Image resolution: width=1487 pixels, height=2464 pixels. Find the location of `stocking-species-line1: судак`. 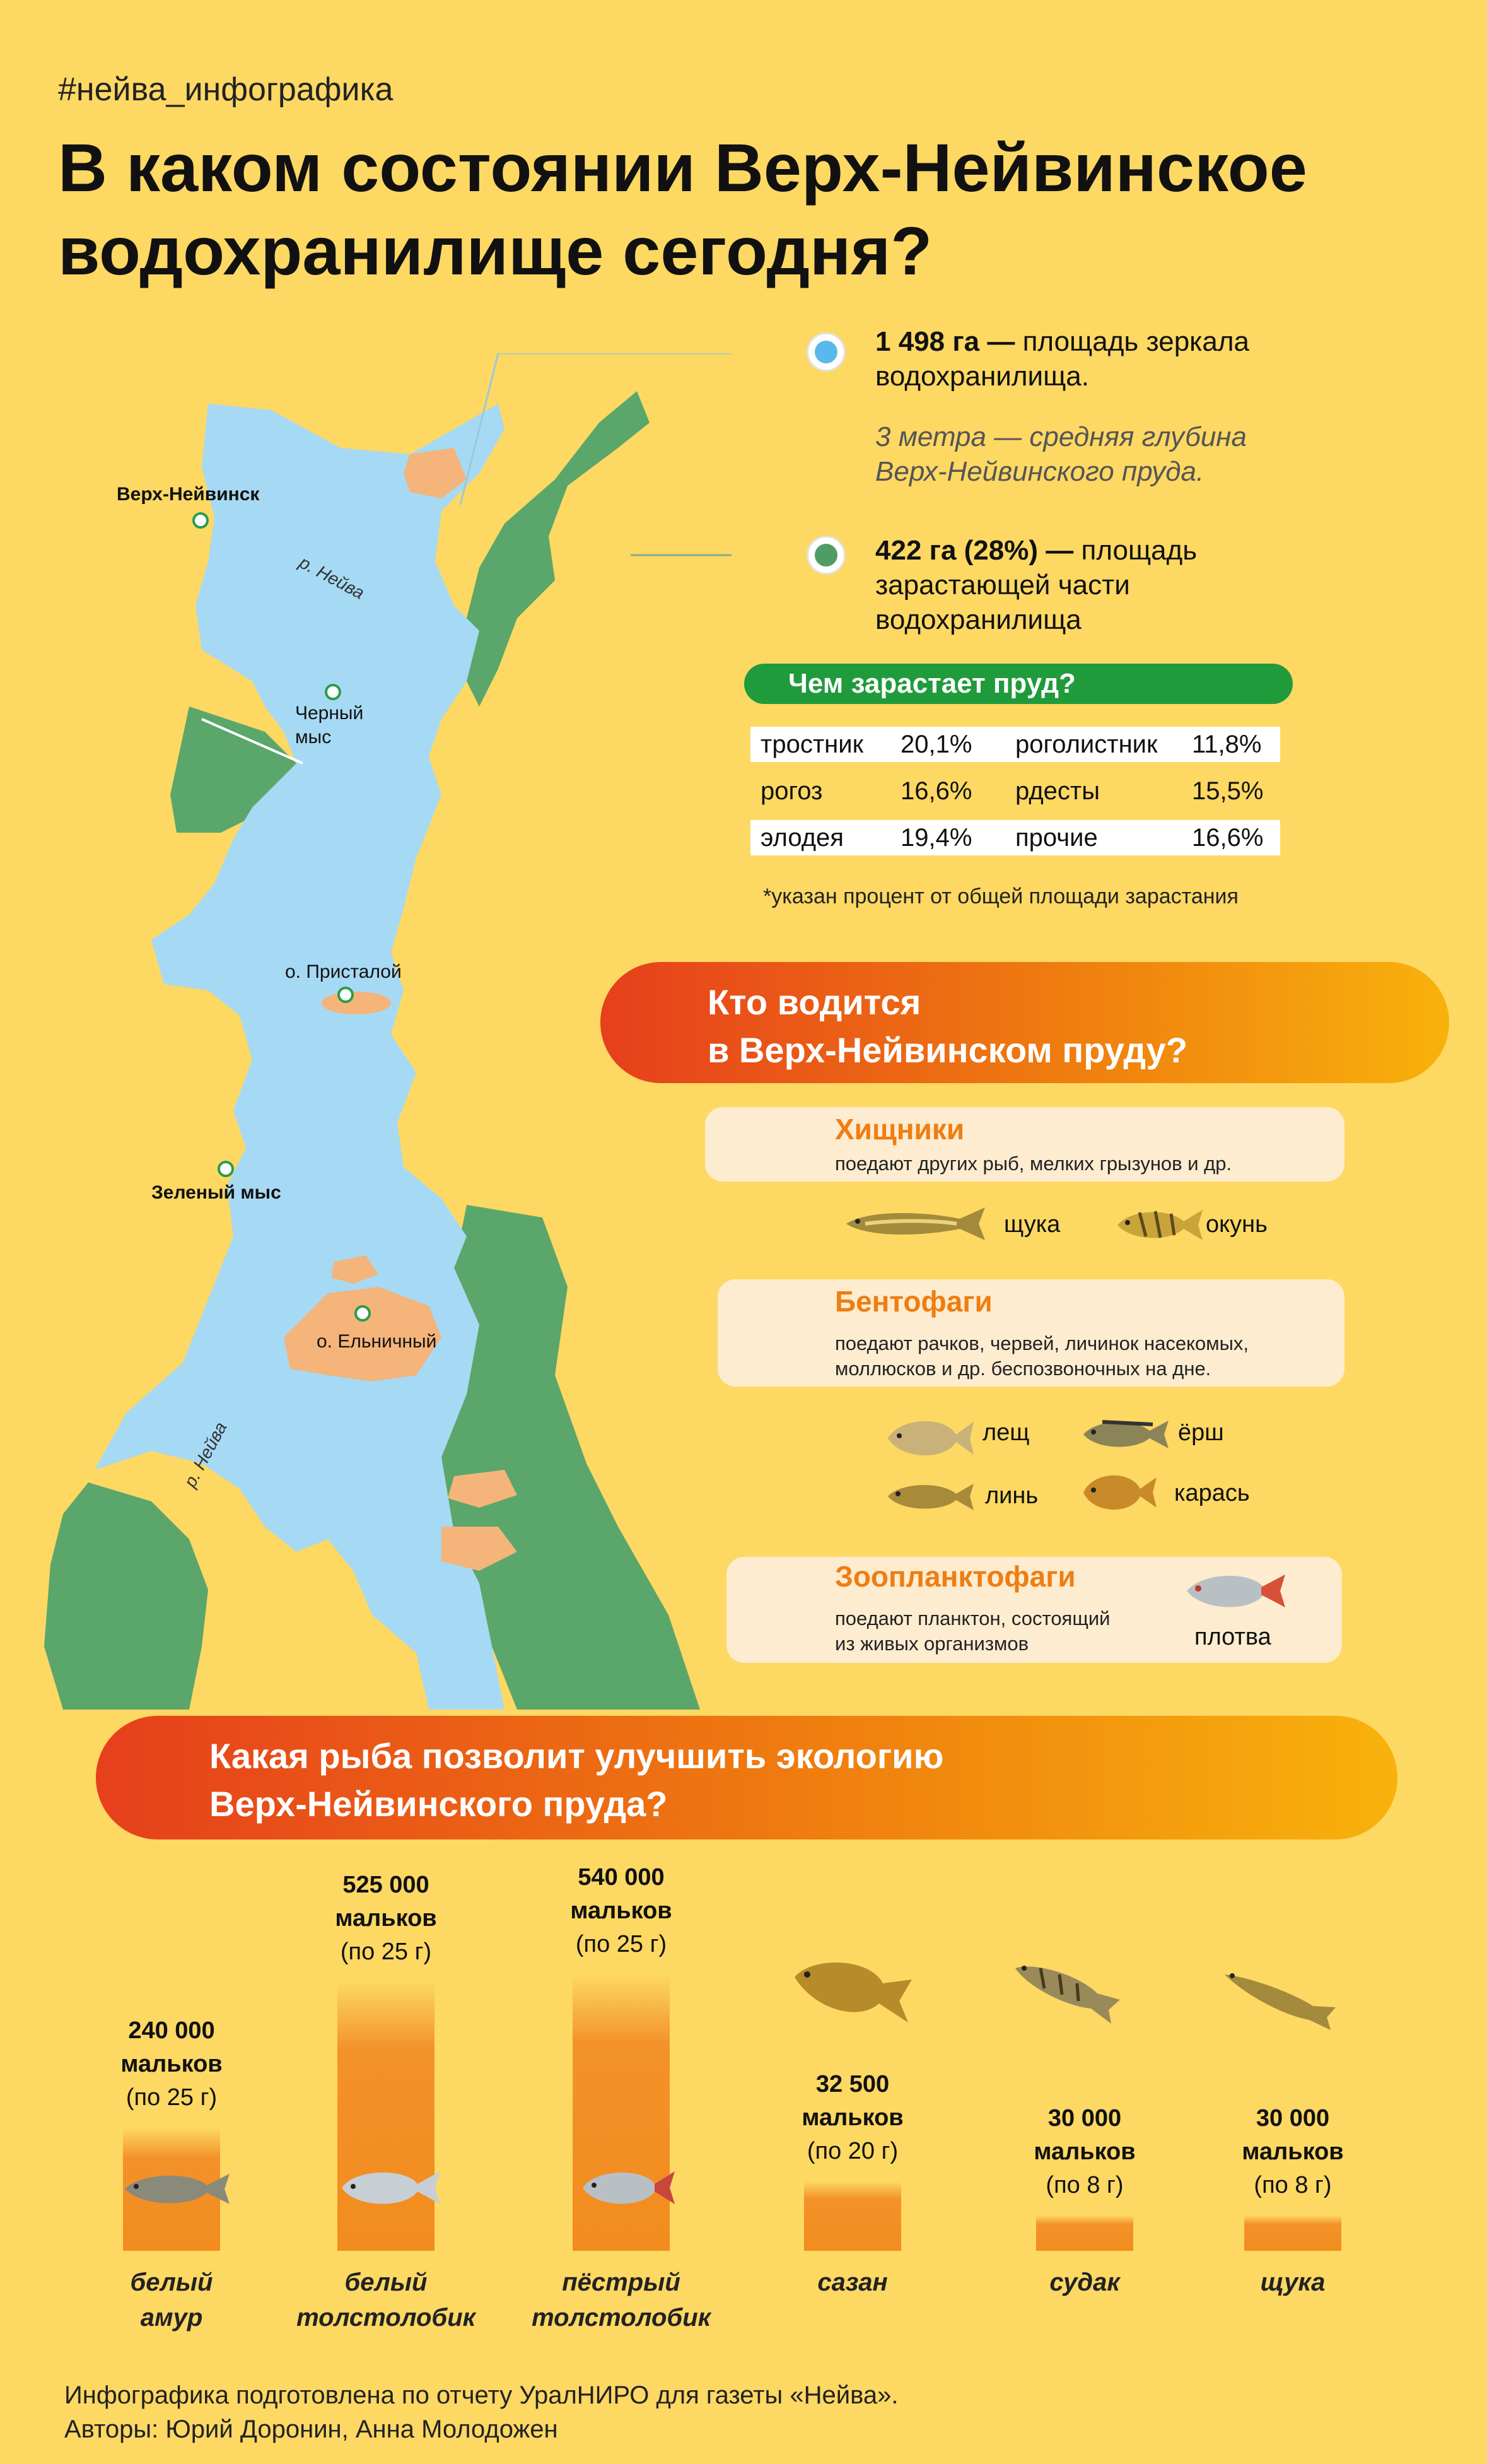

stocking-species-line1: судак is located at coordinates (1084, 2282).